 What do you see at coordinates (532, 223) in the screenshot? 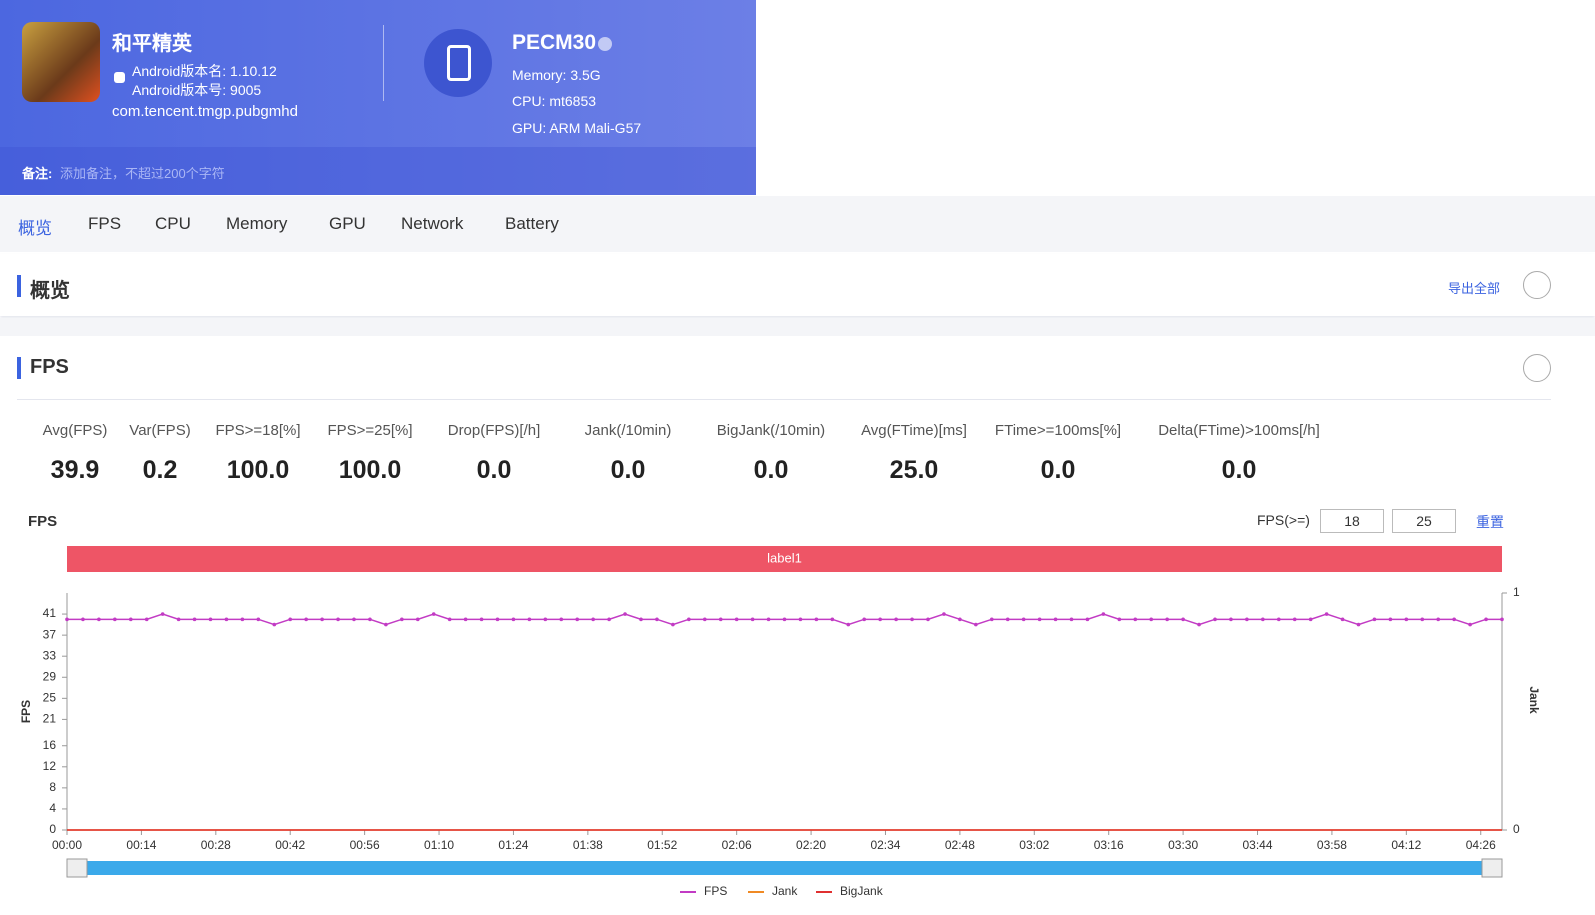
I see `tab: Battery` at bounding box center [532, 223].